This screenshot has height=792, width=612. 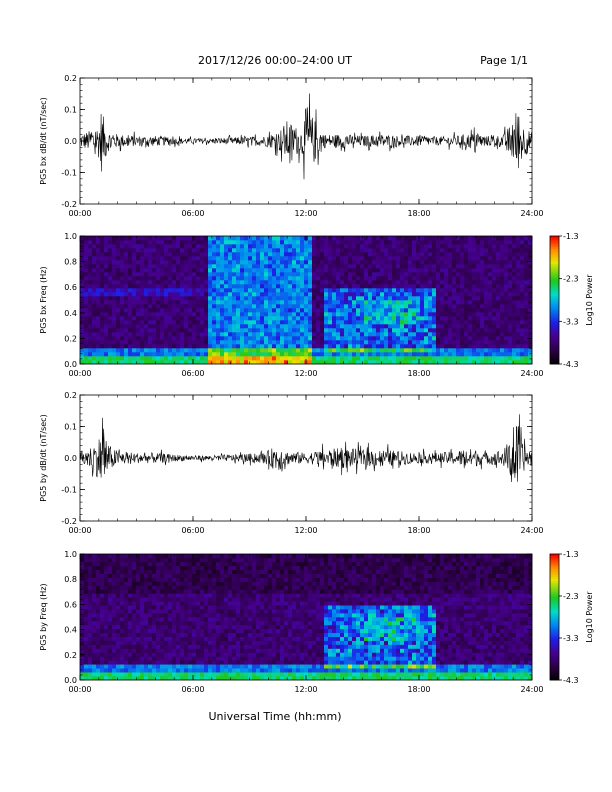 I want to click on colorbar-frame, so click(x=554, y=617).